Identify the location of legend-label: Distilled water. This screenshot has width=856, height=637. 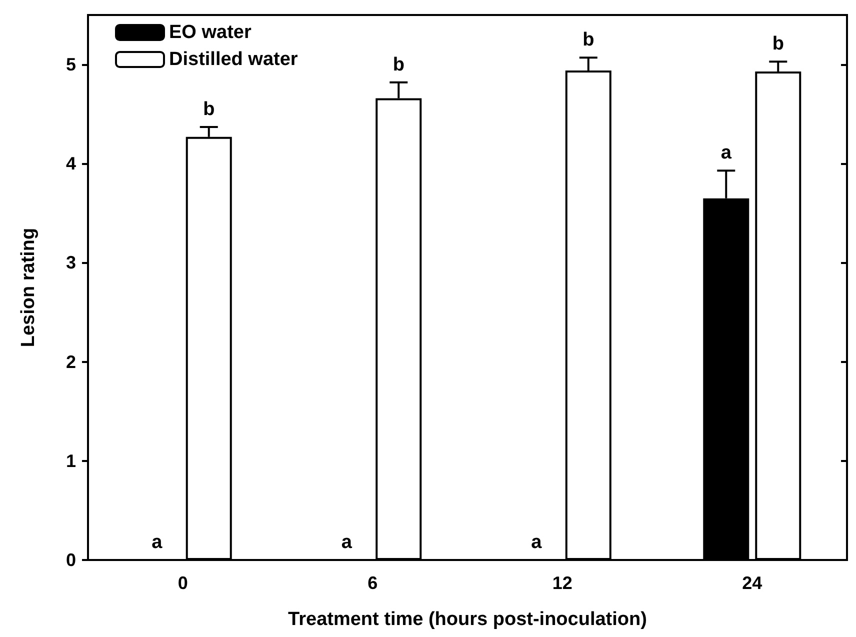
(233, 59).